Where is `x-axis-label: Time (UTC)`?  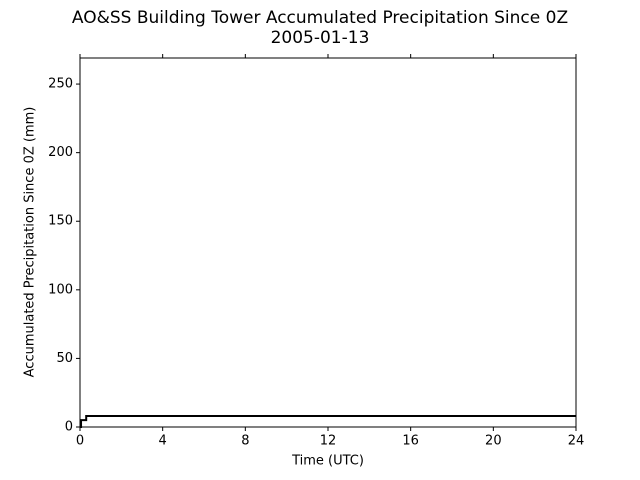
x-axis-label: Time (UTC) is located at coordinates (327, 461).